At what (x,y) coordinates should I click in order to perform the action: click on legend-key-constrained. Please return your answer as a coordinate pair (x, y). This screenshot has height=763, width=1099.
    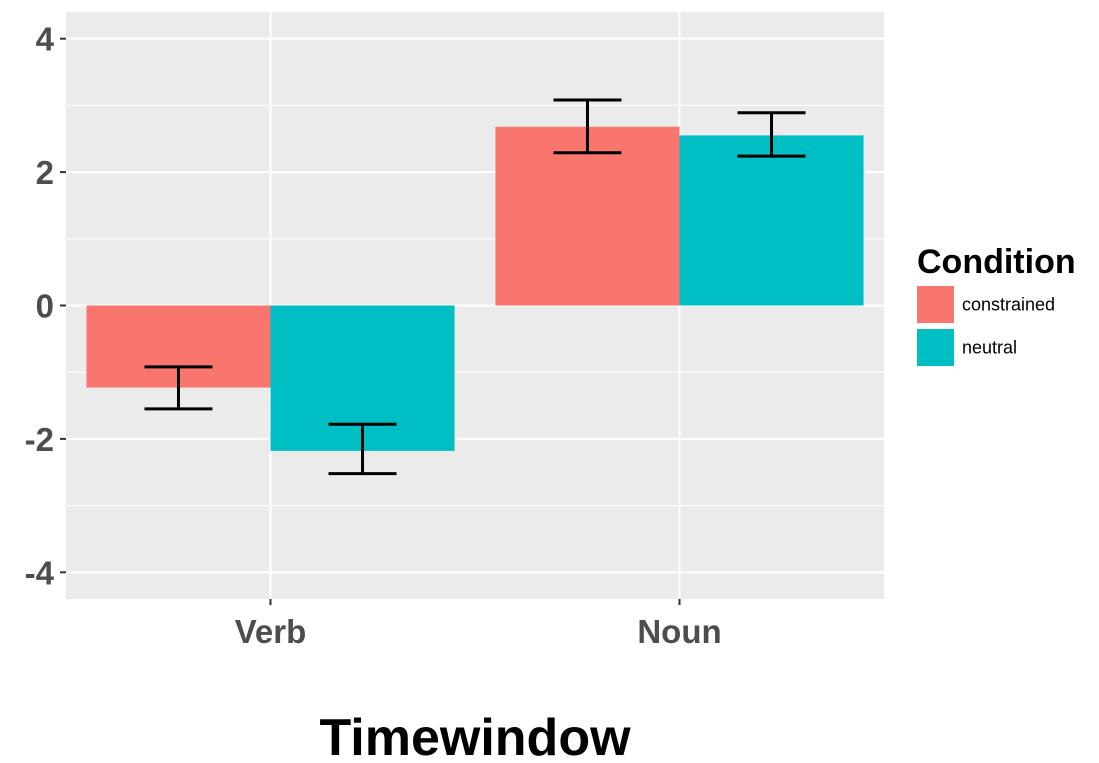
    Looking at the image, I should click on (935, 304).